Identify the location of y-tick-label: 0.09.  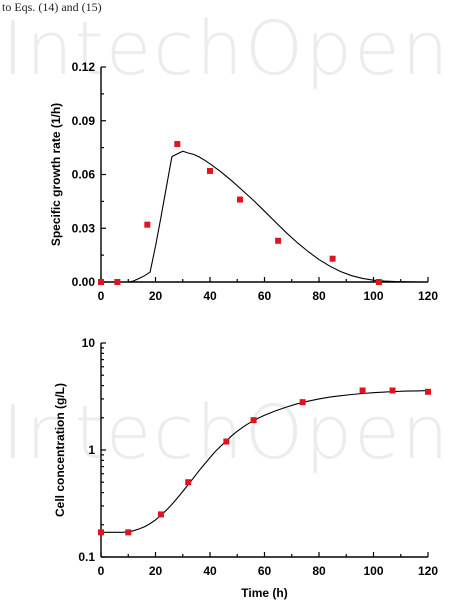
(84, 121).